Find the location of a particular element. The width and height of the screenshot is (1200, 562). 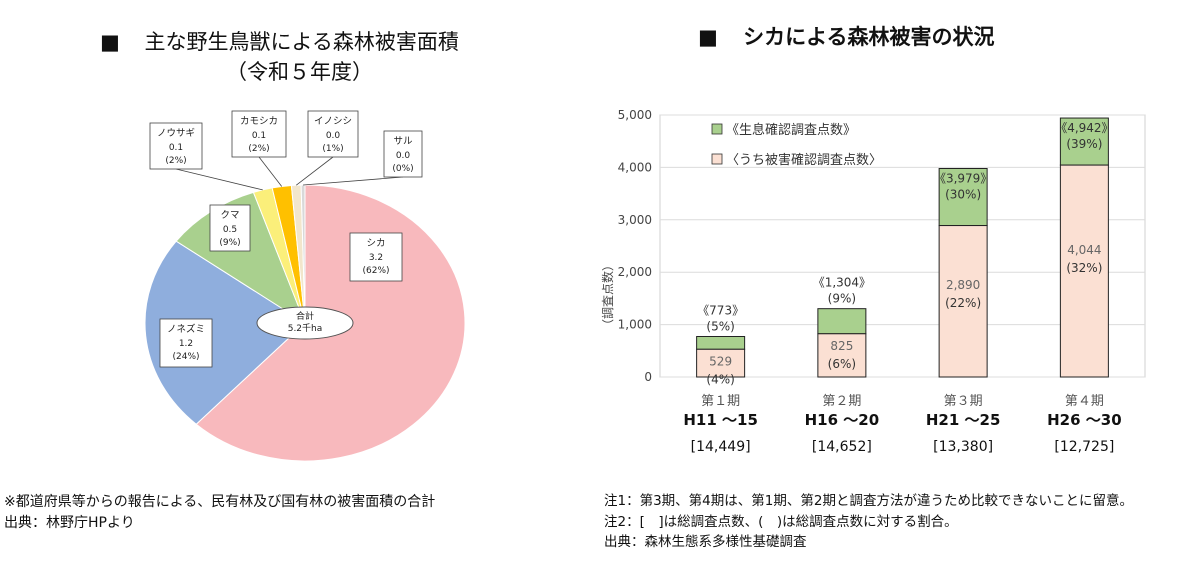

pie-note-1: ※都道府県等からの報告による、民有林及び国有林の被害面積の合計 is located at coordinates (220, 502).